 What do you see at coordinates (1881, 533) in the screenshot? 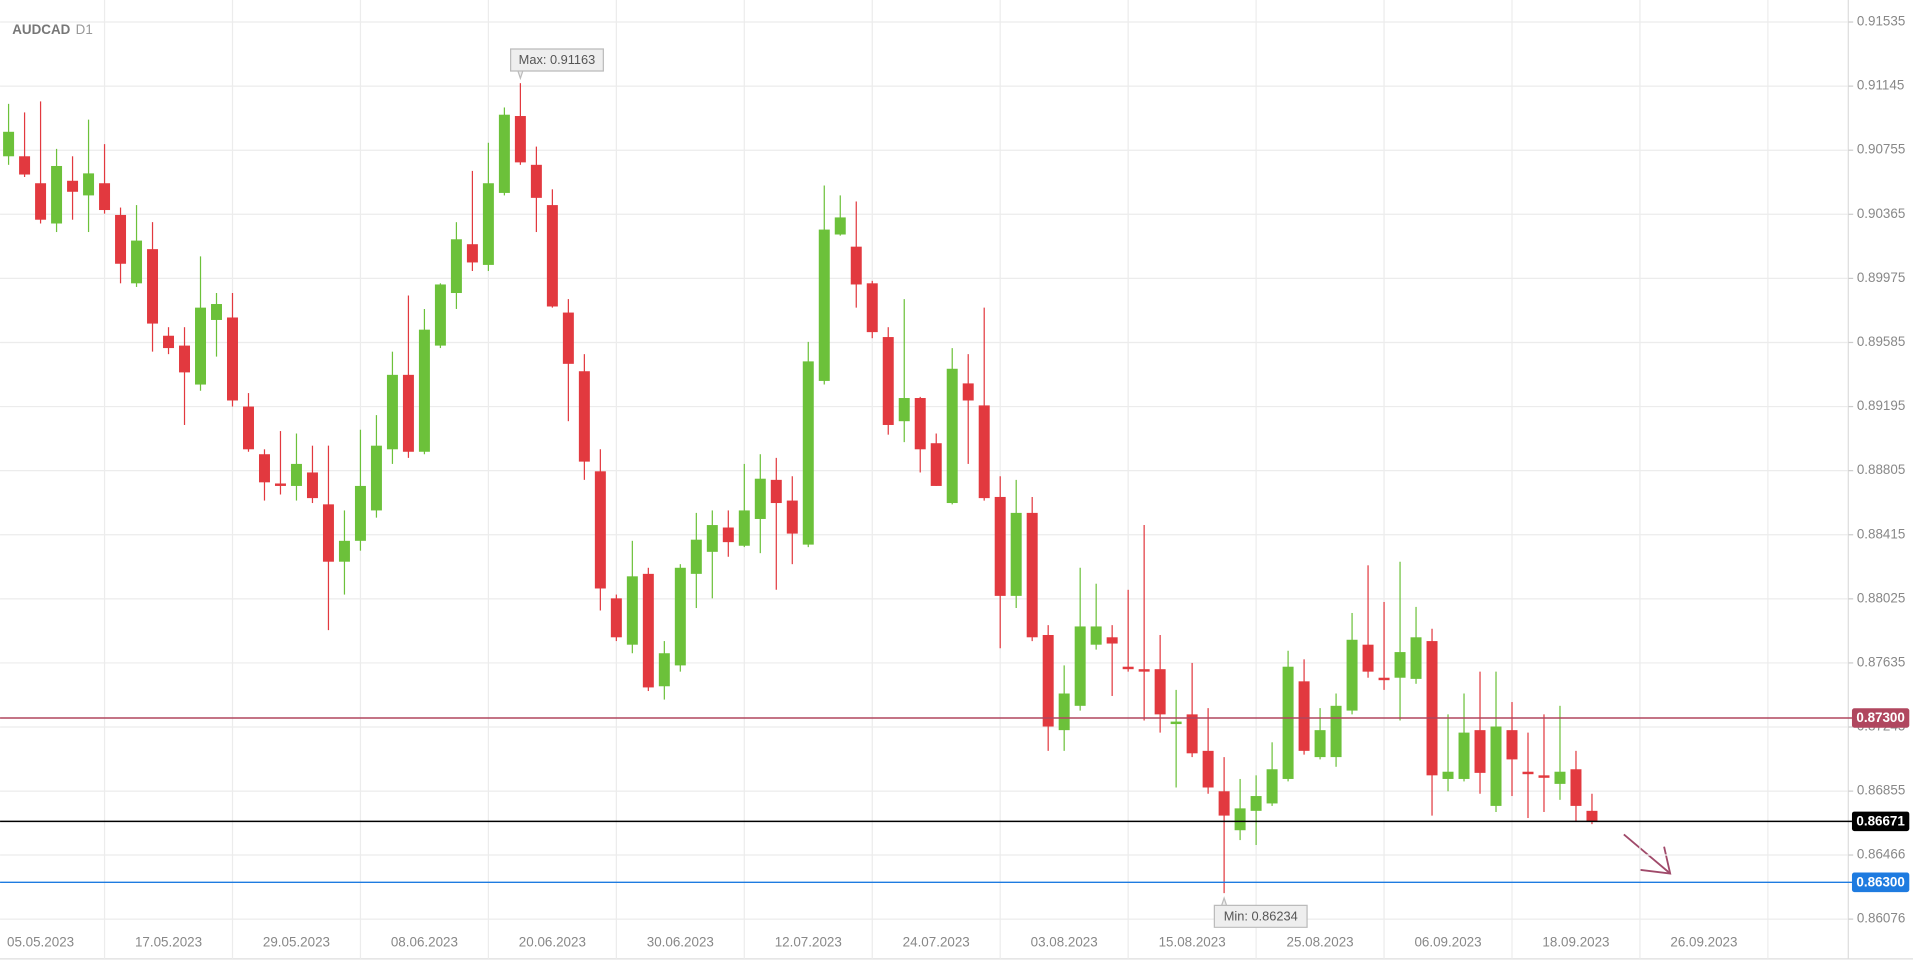
I see `y-tick-label: 0.88415` at bounding box center [1881, 533].